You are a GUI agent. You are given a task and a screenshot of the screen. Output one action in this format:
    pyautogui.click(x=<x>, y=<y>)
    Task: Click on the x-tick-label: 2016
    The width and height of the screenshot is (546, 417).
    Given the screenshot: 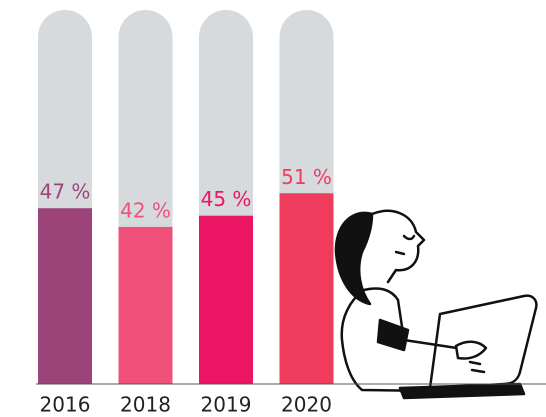 What is the action you would take?
    pyautogui.click(x=65, y=405)
    